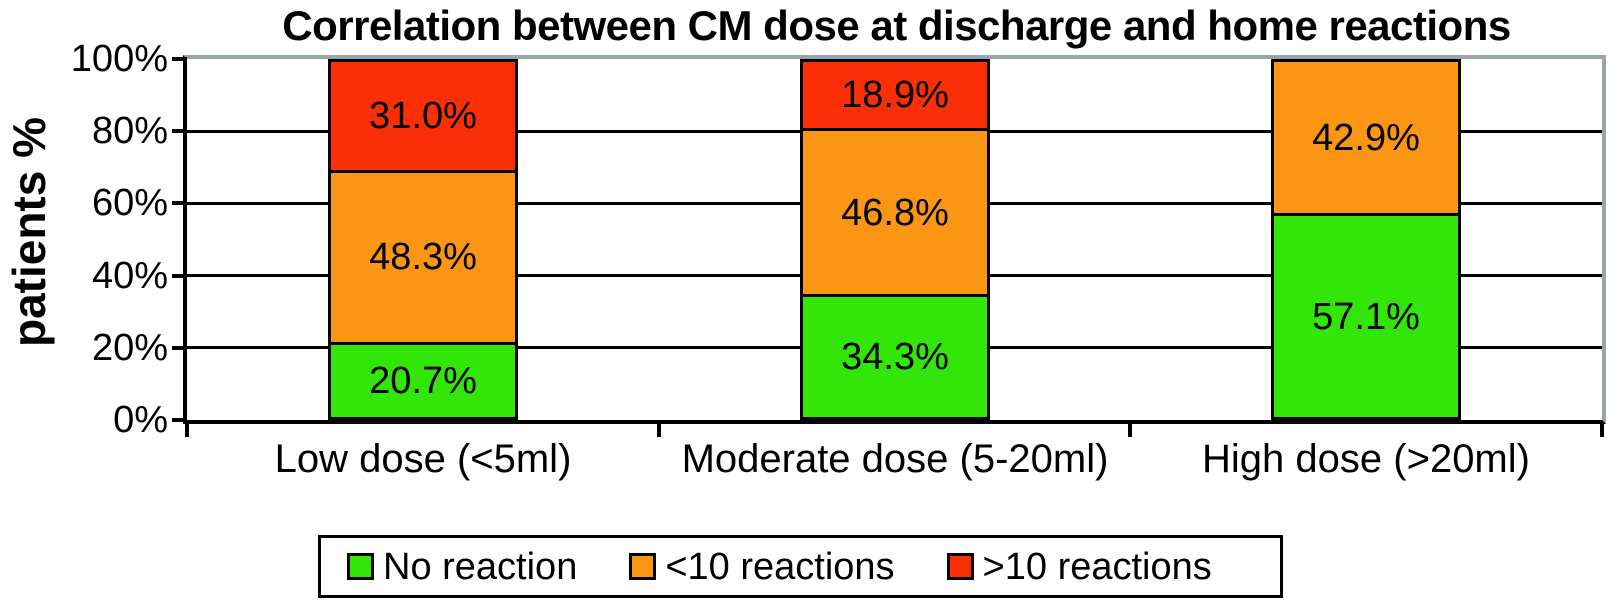 Image resolution: width=1611 pixels, height=605 pixels. I want to click on legend-item-no-reaction: No reaction, so click(462, 567).